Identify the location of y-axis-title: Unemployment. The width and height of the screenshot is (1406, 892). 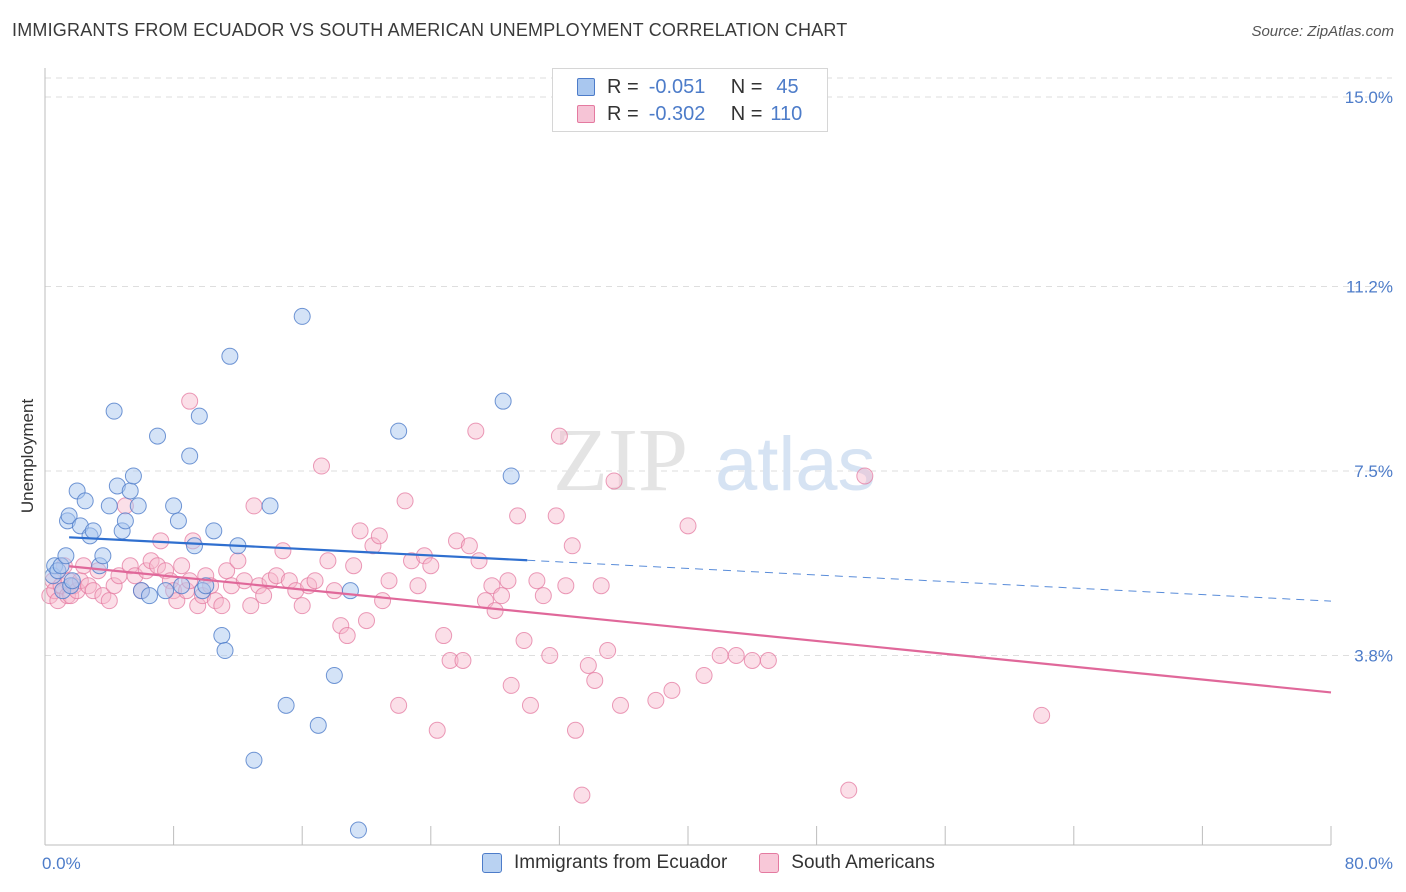
(27, 456).